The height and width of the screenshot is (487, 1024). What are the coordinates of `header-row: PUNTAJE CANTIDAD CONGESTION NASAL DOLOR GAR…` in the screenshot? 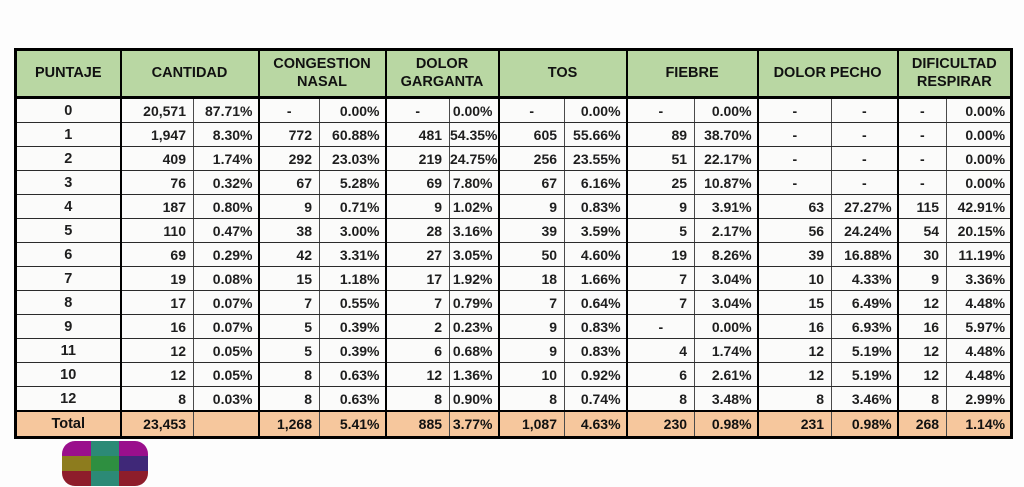 It's located at (513, 74).